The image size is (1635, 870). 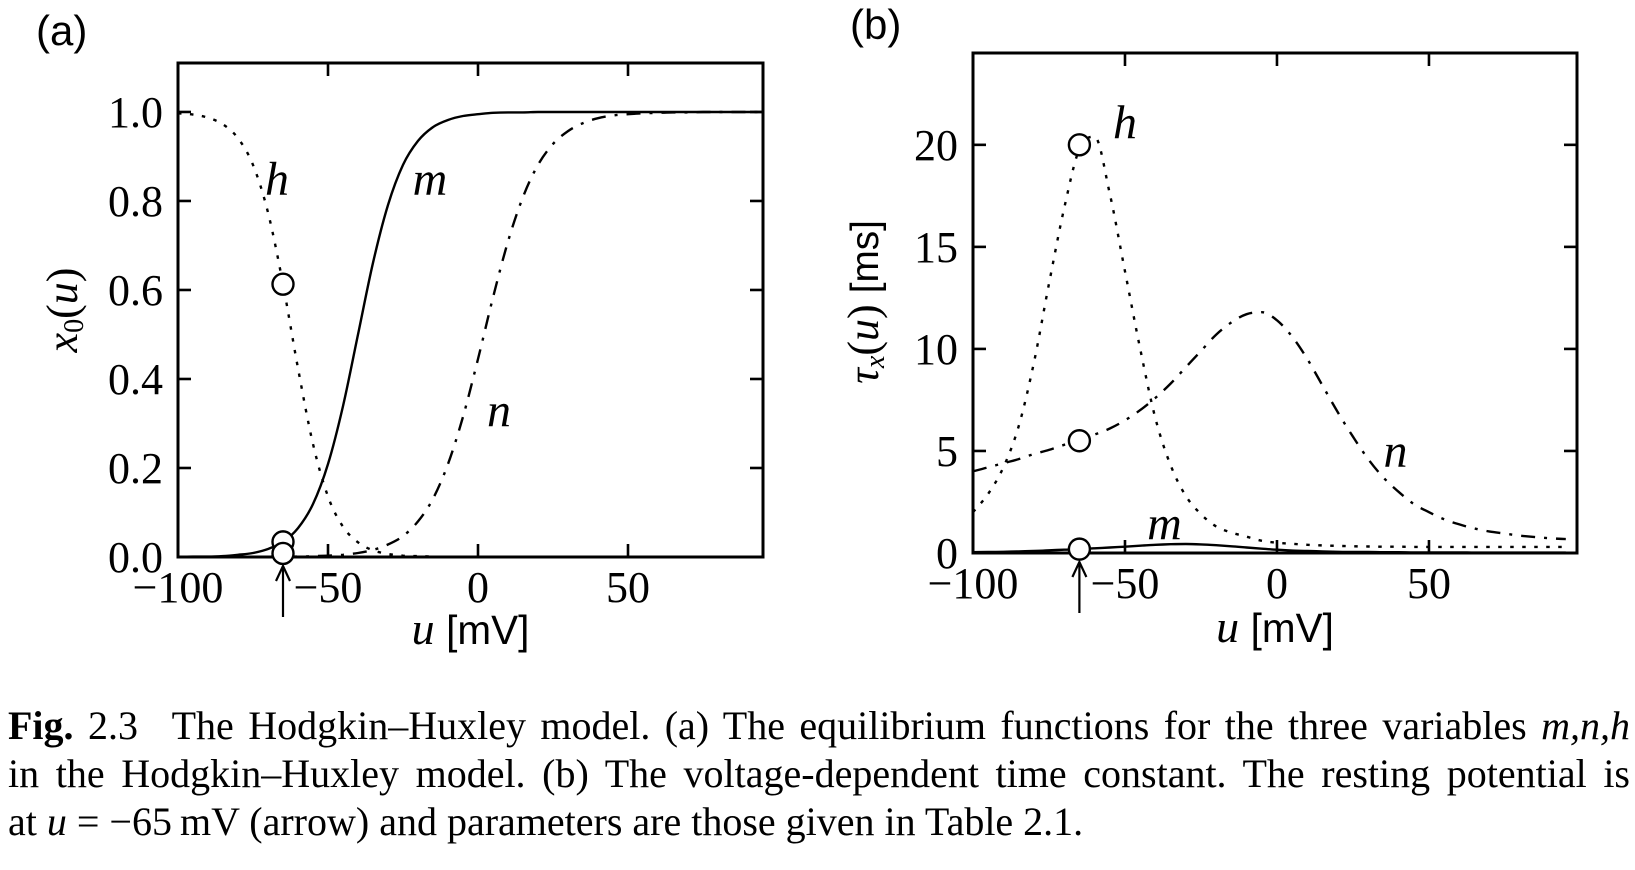 I want to click on y-tick-label: 0.8, so click(x=135, y=201).